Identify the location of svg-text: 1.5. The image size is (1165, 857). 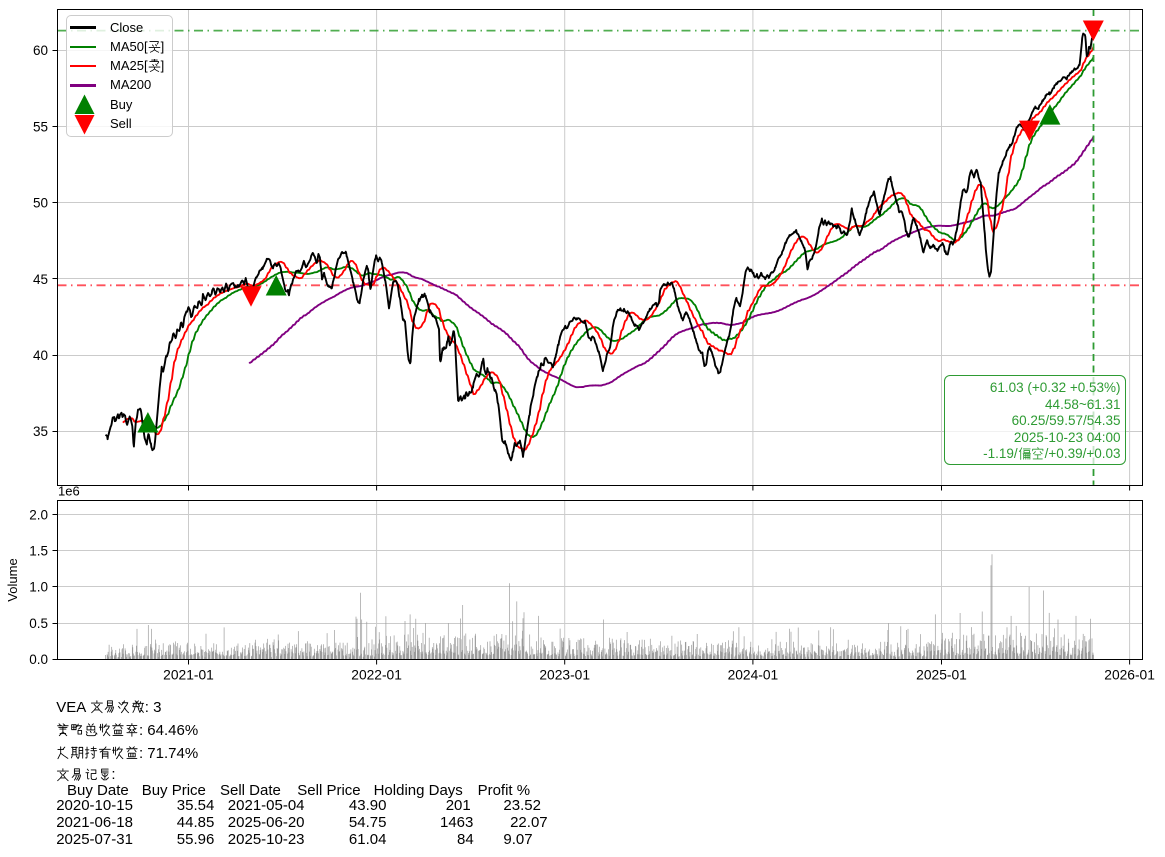
(38, 551).